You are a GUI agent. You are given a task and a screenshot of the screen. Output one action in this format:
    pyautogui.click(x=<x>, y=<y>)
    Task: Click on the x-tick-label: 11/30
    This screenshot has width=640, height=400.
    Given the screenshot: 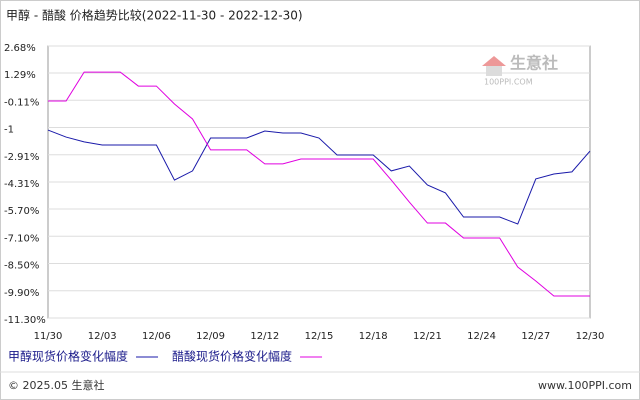 What is the action you would take?
    pyautogui.click(x=48, y=336)
    